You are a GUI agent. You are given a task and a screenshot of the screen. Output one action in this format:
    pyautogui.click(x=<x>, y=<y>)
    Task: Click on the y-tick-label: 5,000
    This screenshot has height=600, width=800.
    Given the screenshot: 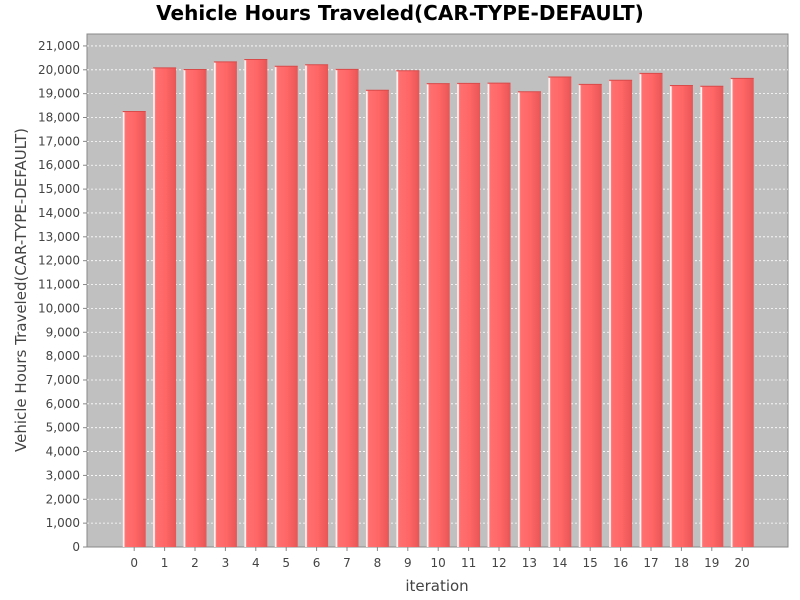 What is the action you would take?
    pyautogui.click(x=63, y=428)
    